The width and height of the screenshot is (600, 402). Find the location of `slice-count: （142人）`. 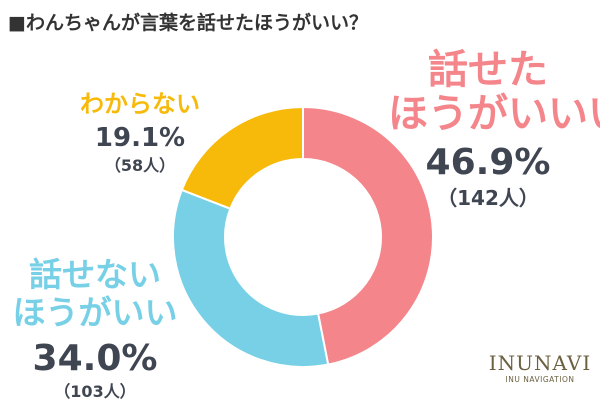

slice-count: （142人） is located at coordinates (488, 198).